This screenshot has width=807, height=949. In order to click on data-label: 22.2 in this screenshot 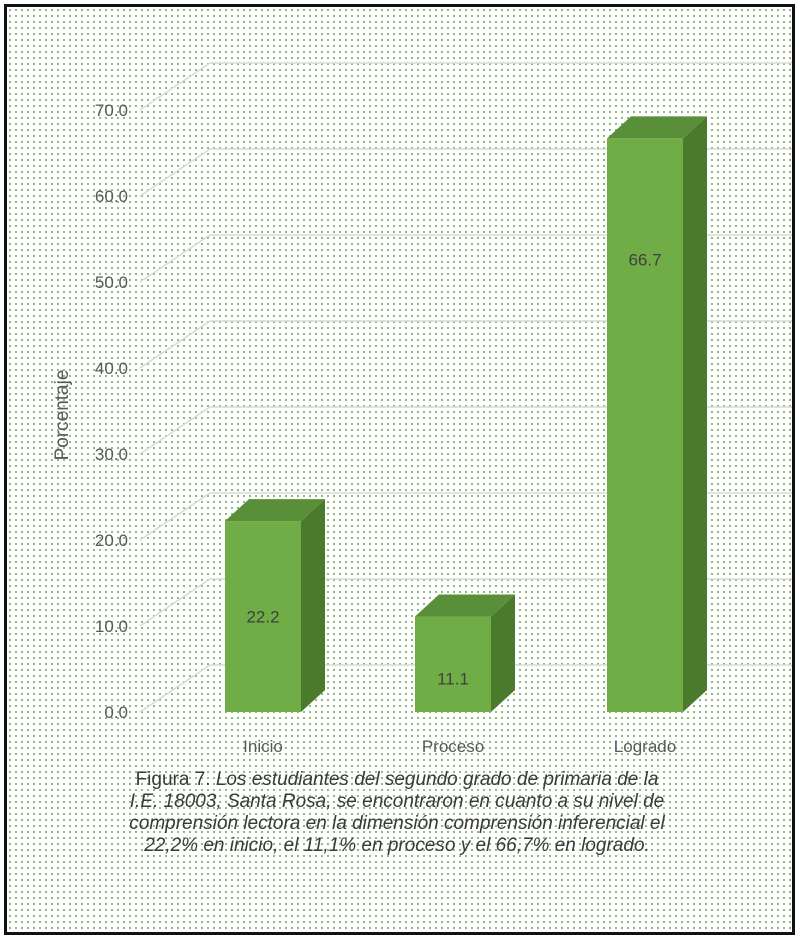, I will do `click(262, 617)`.